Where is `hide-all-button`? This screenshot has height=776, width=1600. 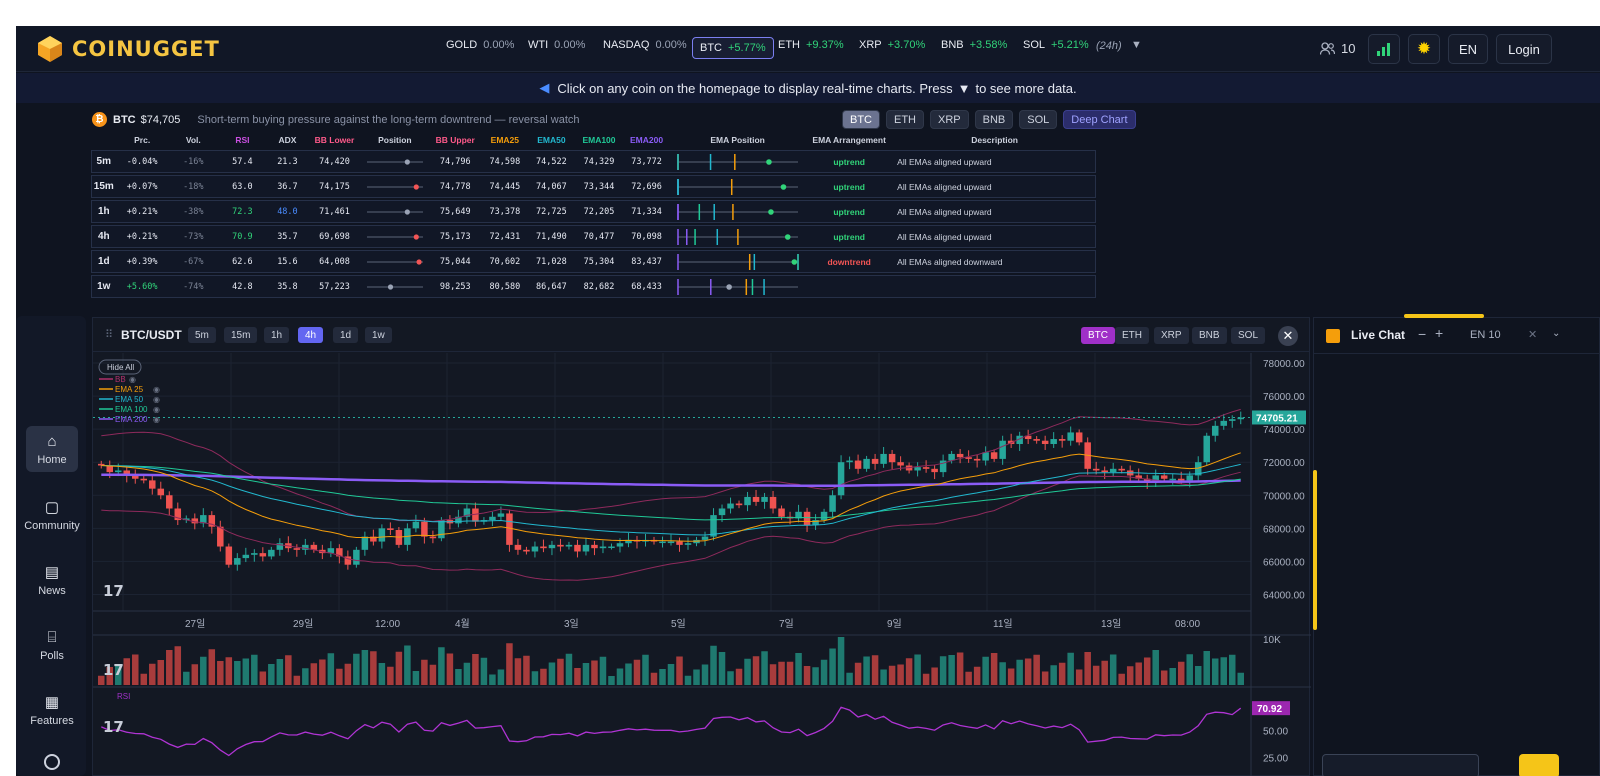 hide-all-button is located at coordinates (120, 367).